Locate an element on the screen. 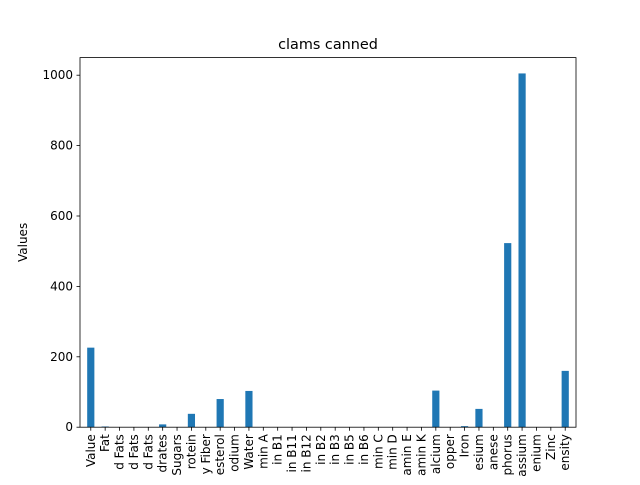 The height and width of the screenshot is (485, 640). x-tick-label: amin K is located at coordinates (421, 454).